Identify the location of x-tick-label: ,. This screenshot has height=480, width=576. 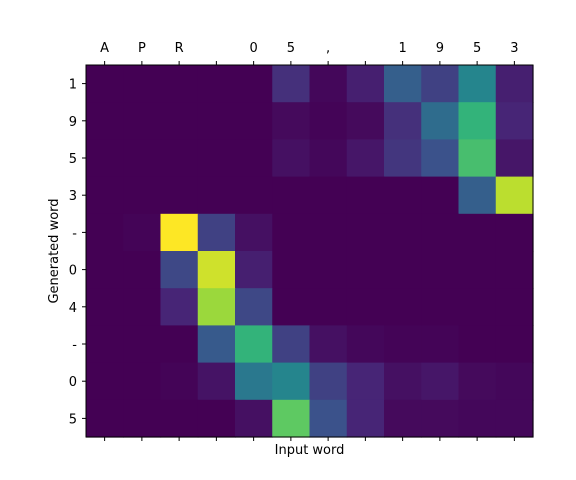
(328, 48).